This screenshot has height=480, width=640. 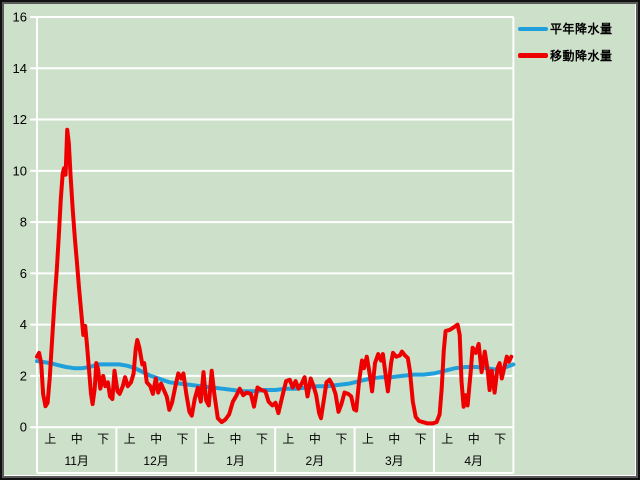 I want to click on svg-text: 16, so click(x=20, y=17).